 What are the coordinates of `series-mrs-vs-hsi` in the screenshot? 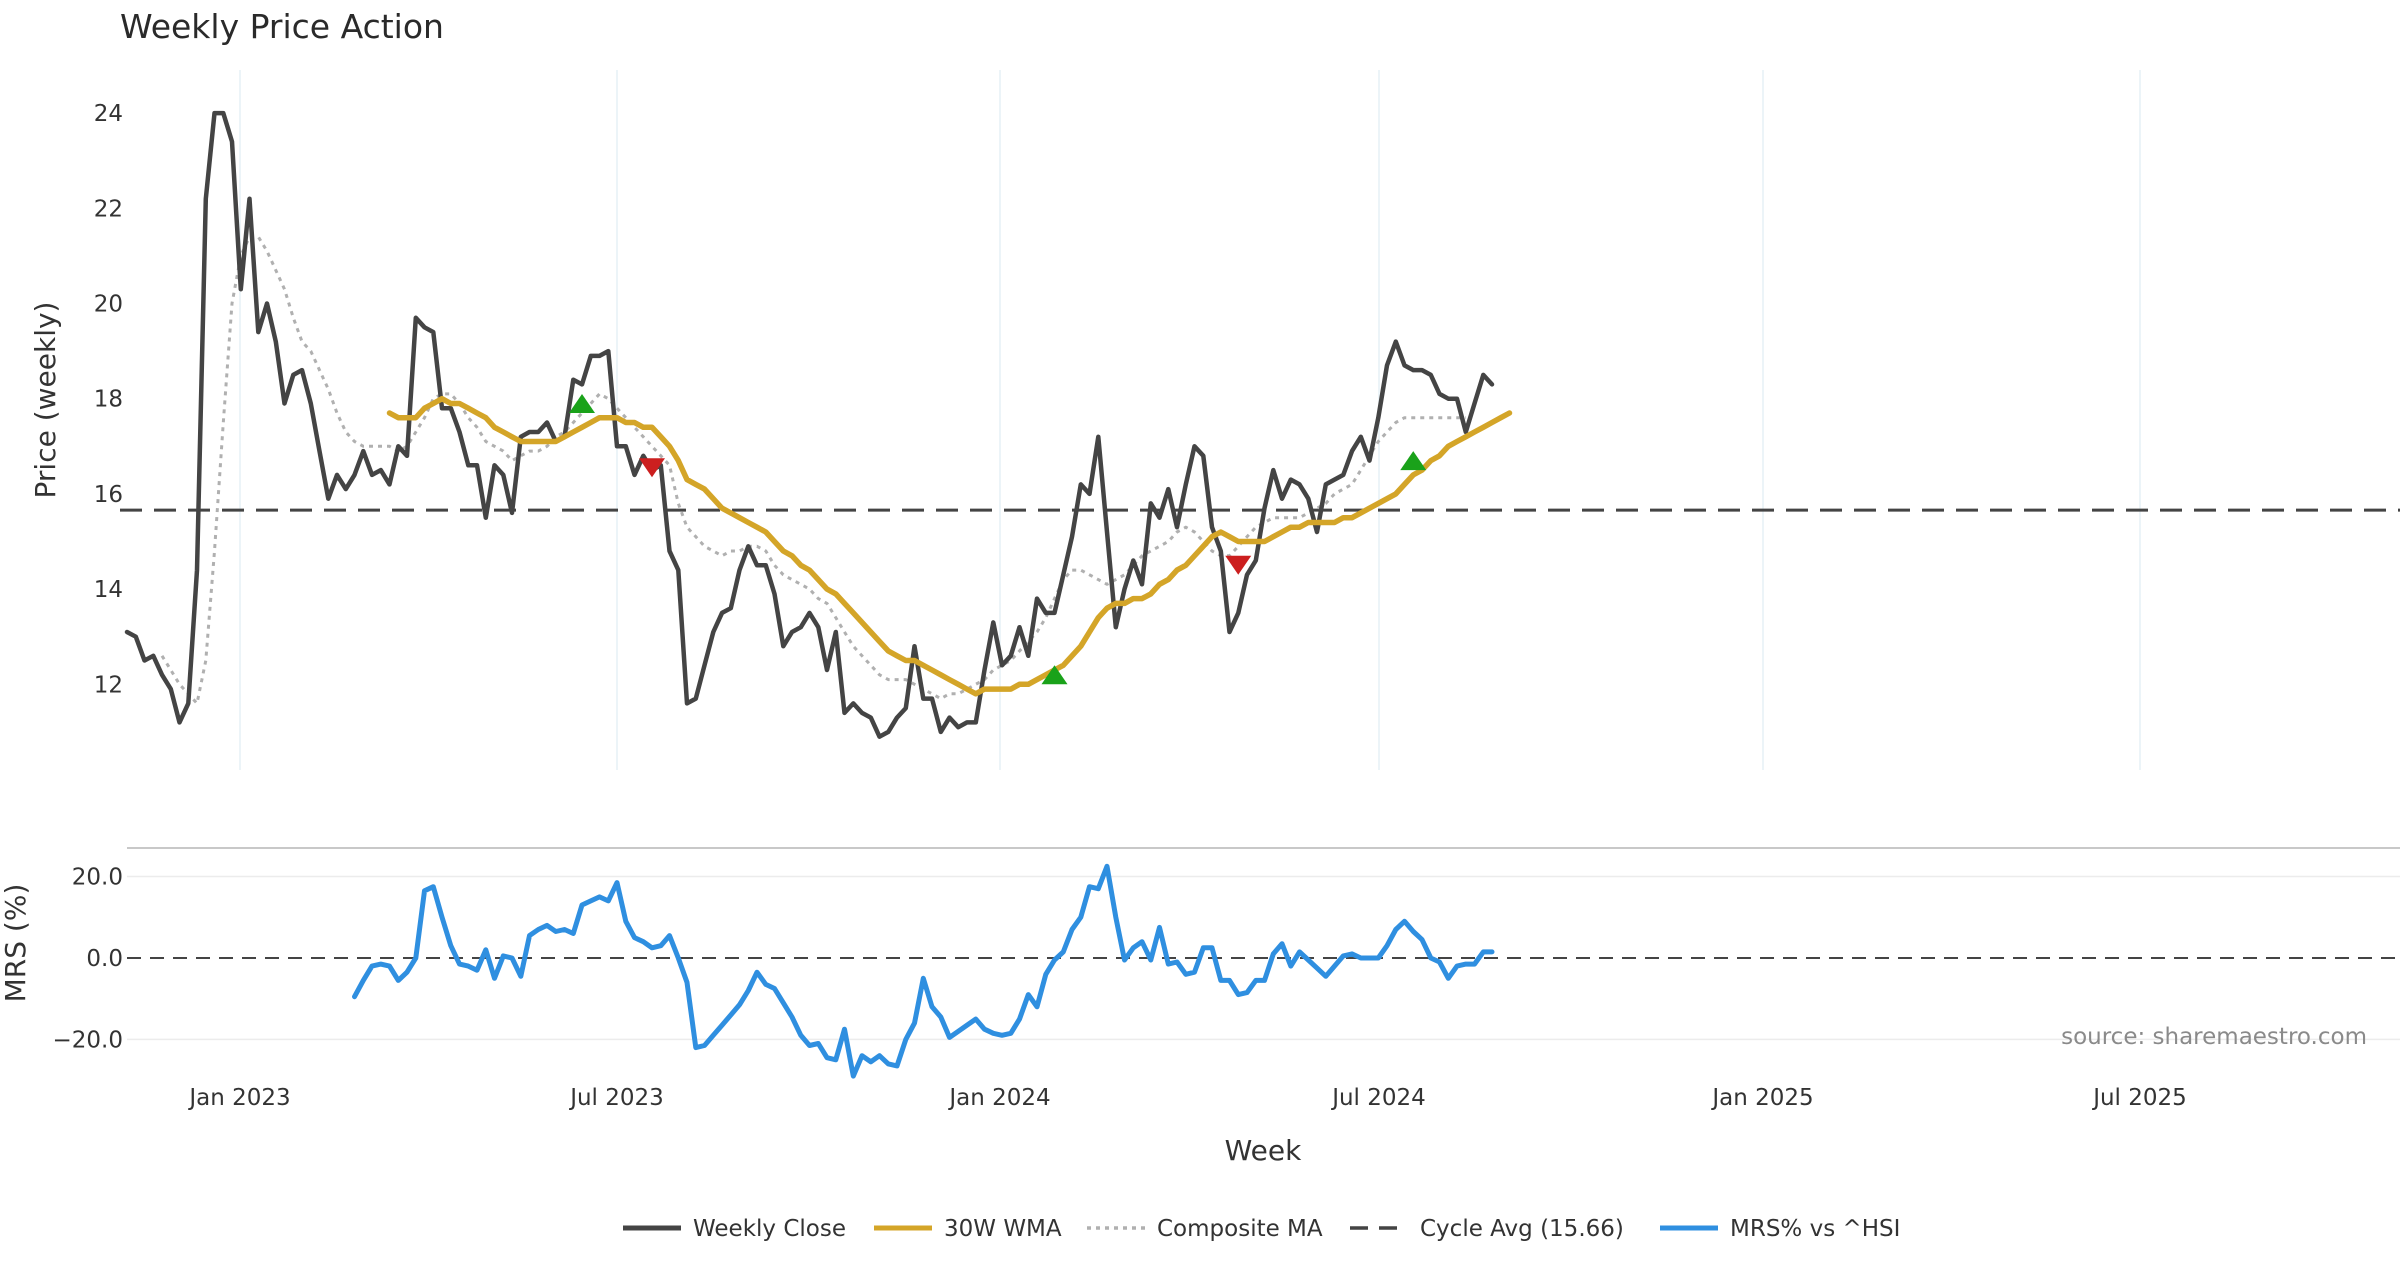 It's located at (923, 971).